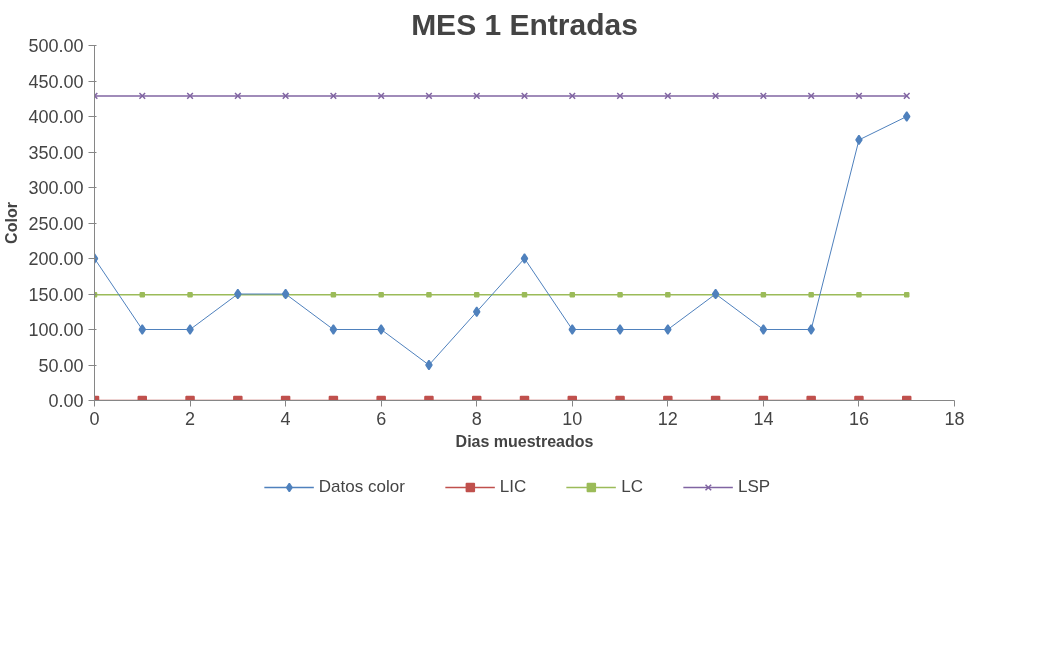  What do you see at coordinates (94, 418) in the screenshot?
I see `x-tick-label: 0` at bounding box center [94, 418].